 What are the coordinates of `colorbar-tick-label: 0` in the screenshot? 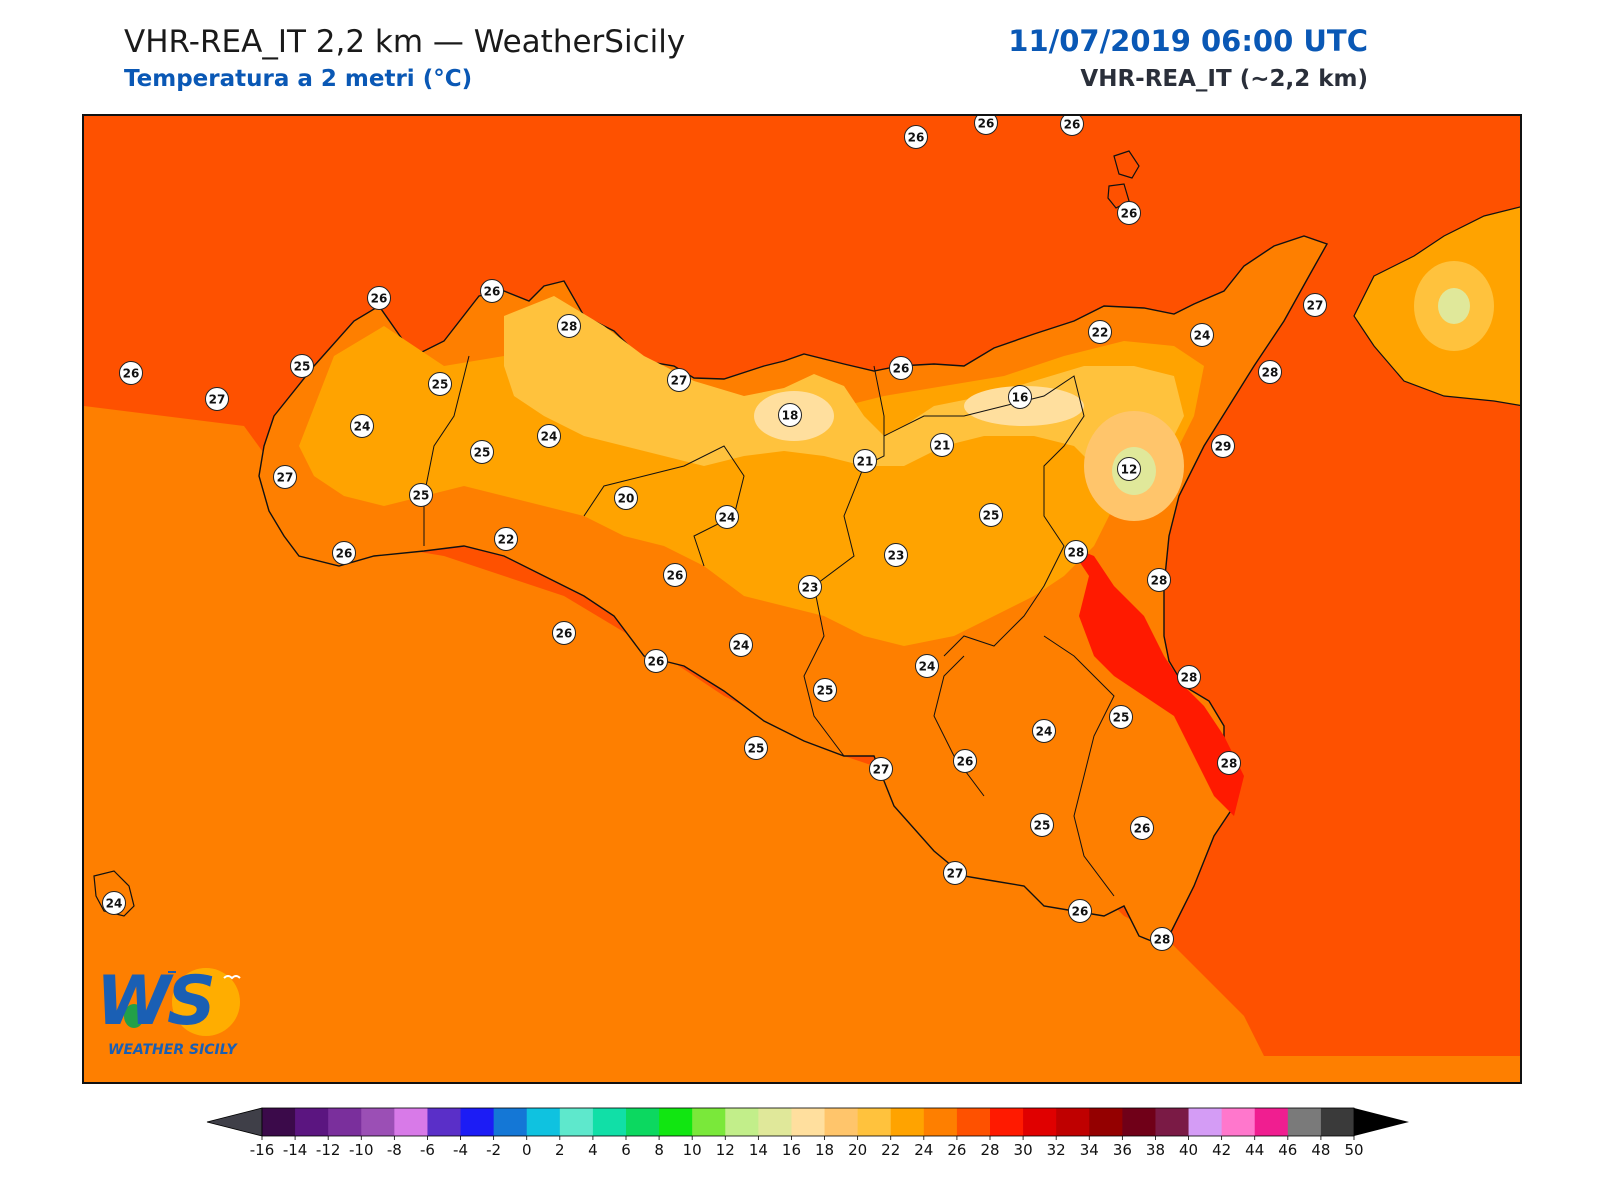 It's located at (527, 1150).